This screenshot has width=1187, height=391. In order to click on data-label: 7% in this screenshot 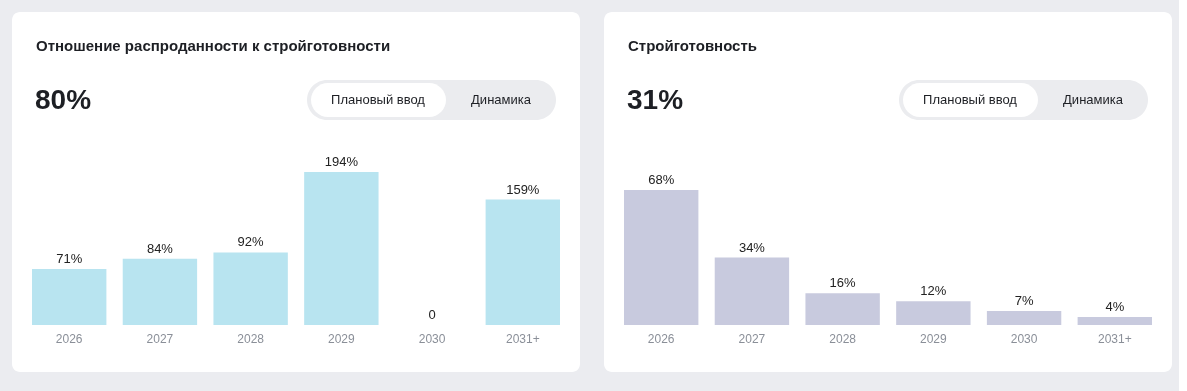, I will do `click(1024, 301)`.